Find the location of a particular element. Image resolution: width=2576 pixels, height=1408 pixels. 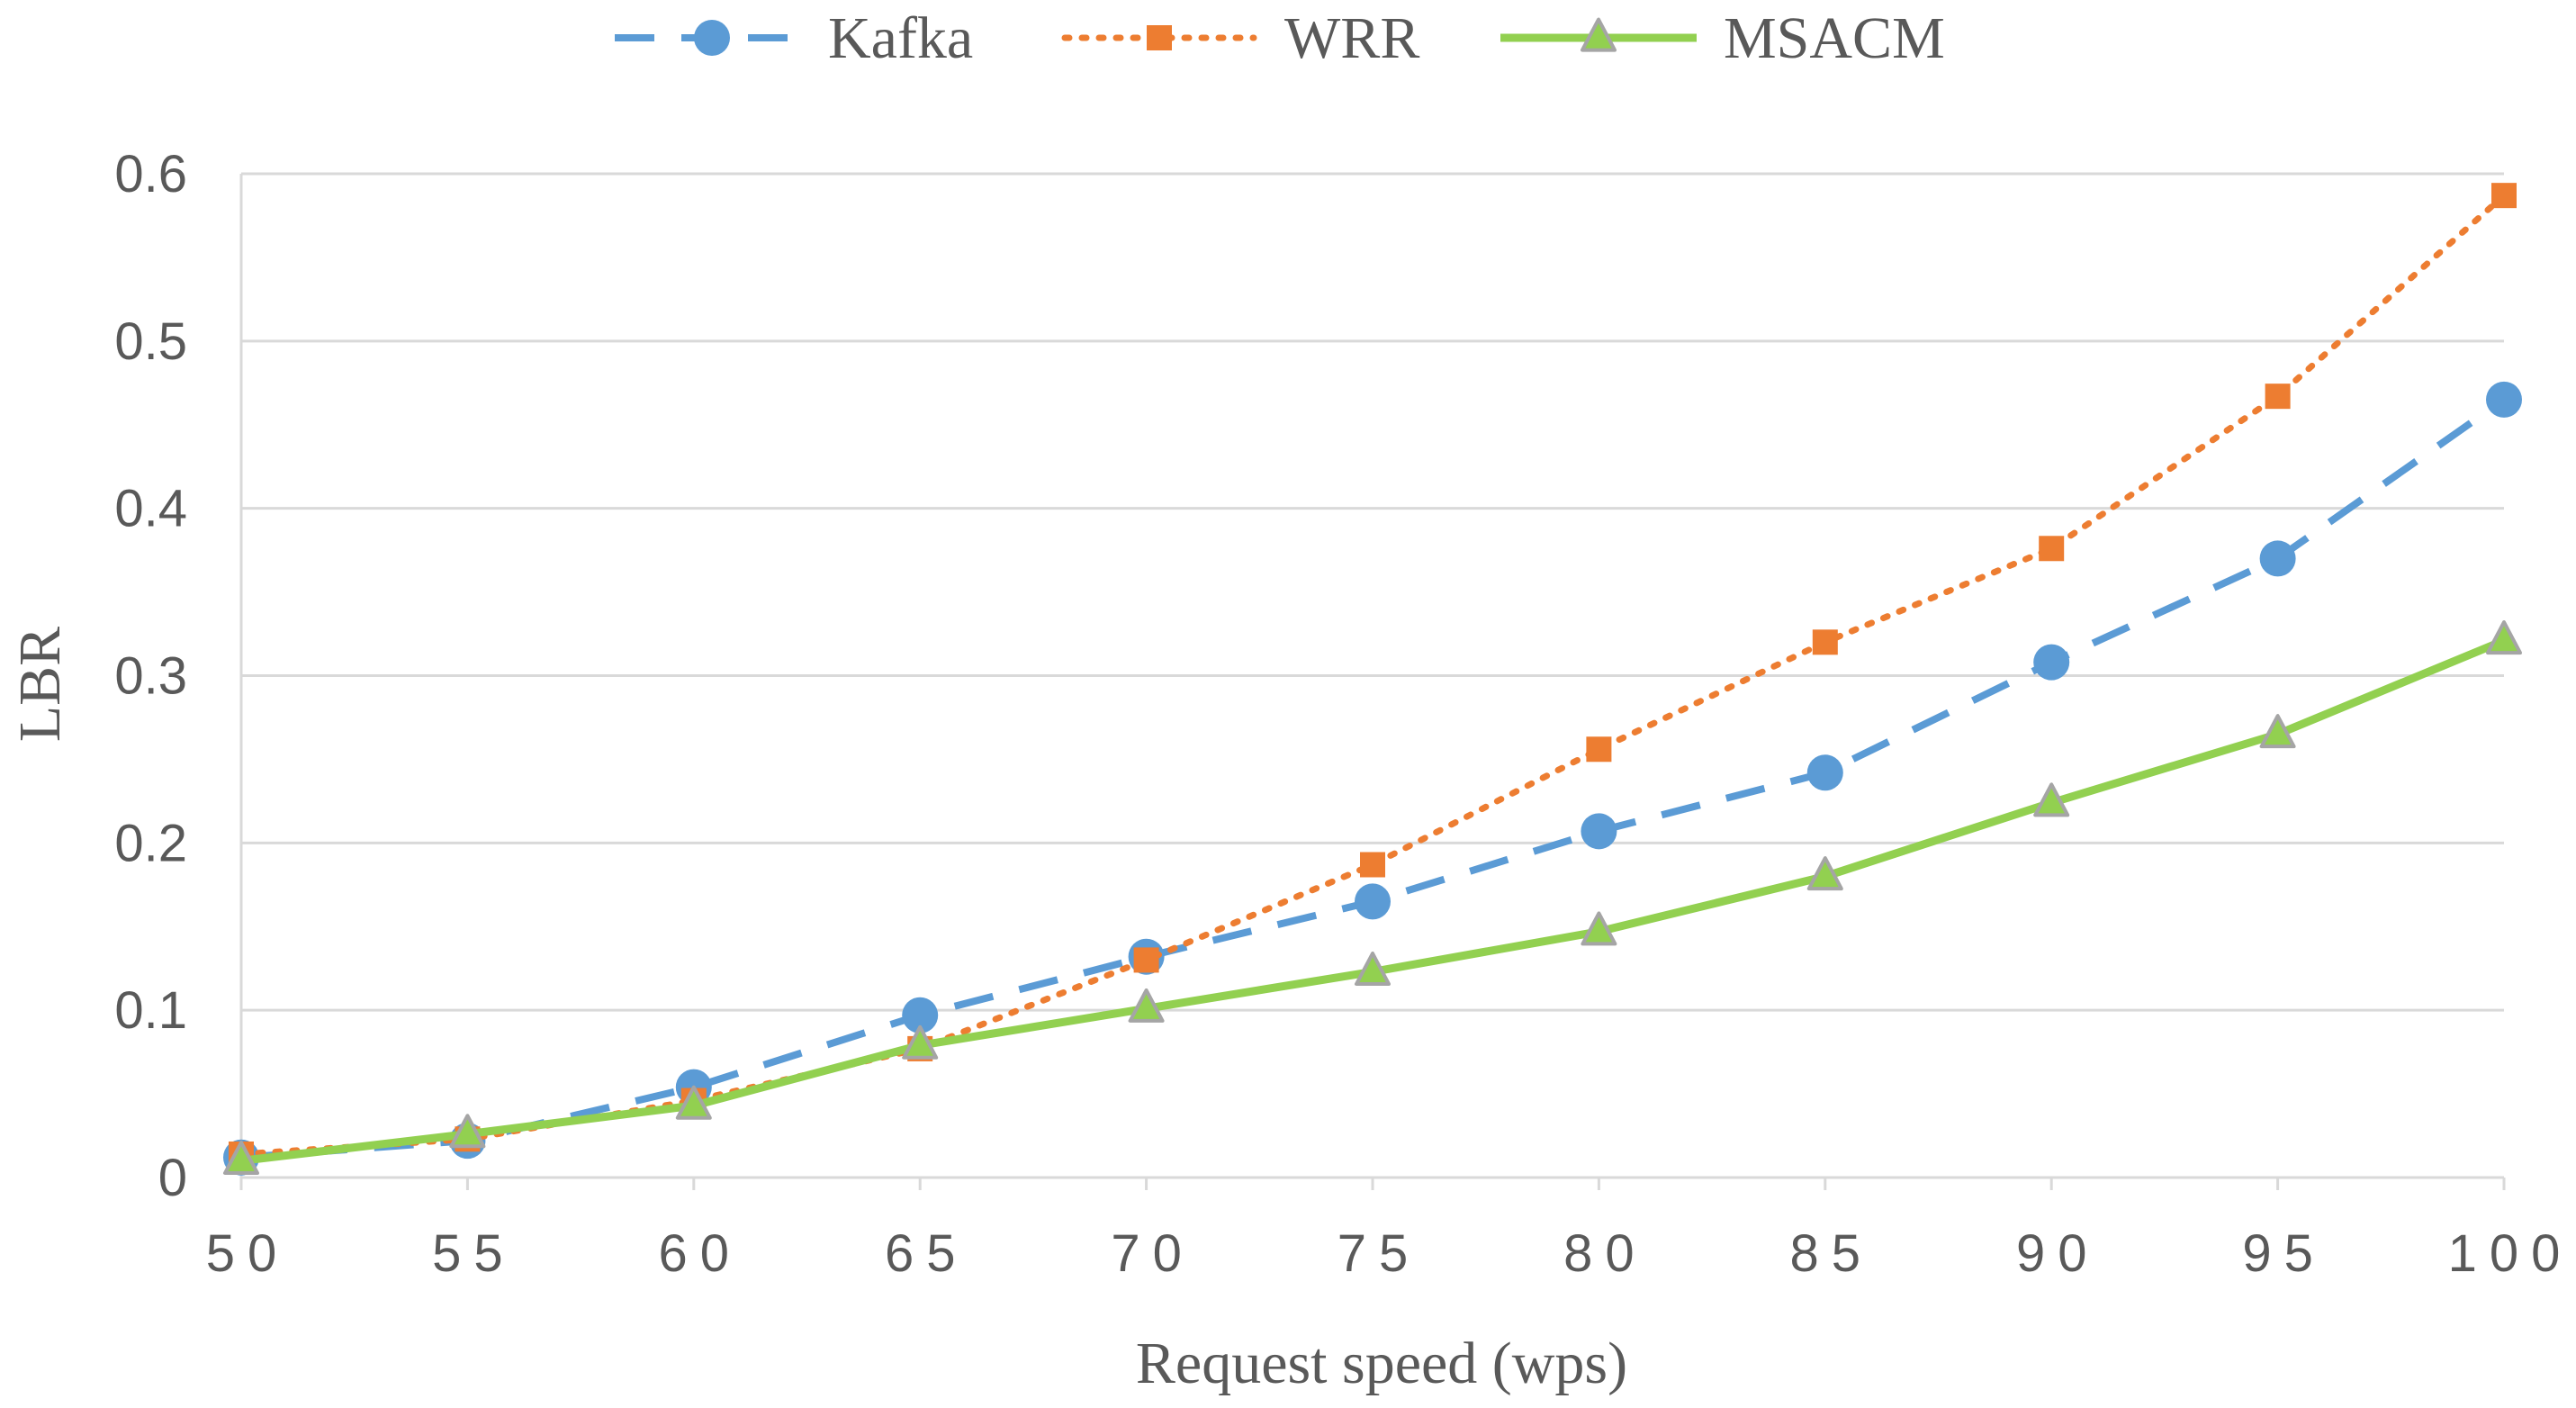

x-tick-label-6: 80 is located at coordinates (1605, 1253).